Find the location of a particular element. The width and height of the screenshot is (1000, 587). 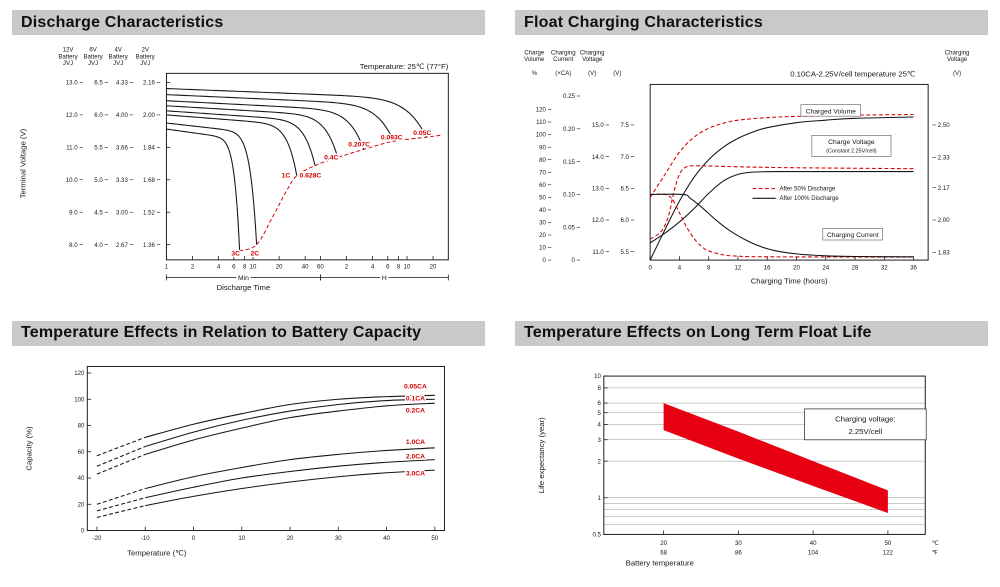

svg-text: (V) is located at coordinates (957, 73).